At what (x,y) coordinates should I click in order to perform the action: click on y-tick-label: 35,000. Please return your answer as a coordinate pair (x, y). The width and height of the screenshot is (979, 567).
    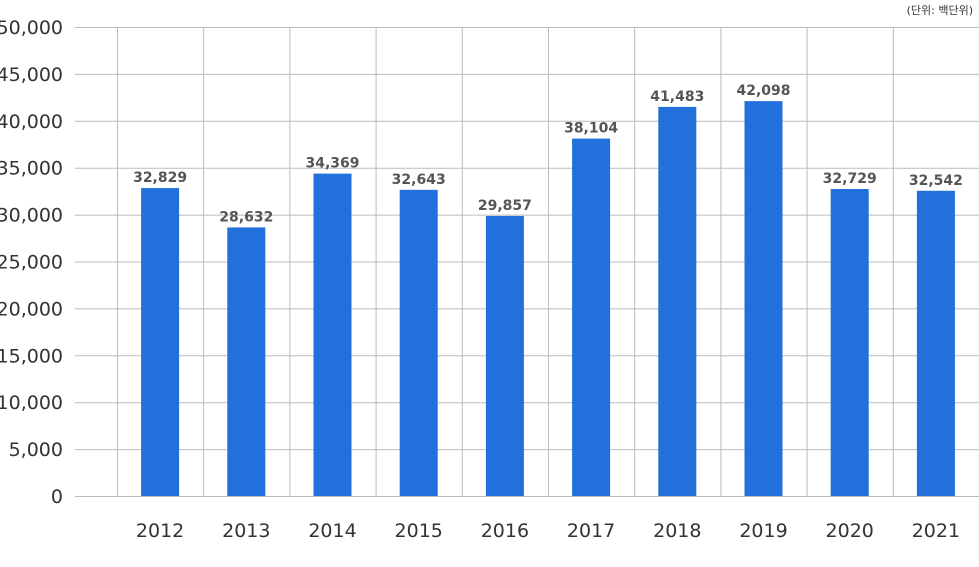
    Looking at the image, I should click on (31, 169).